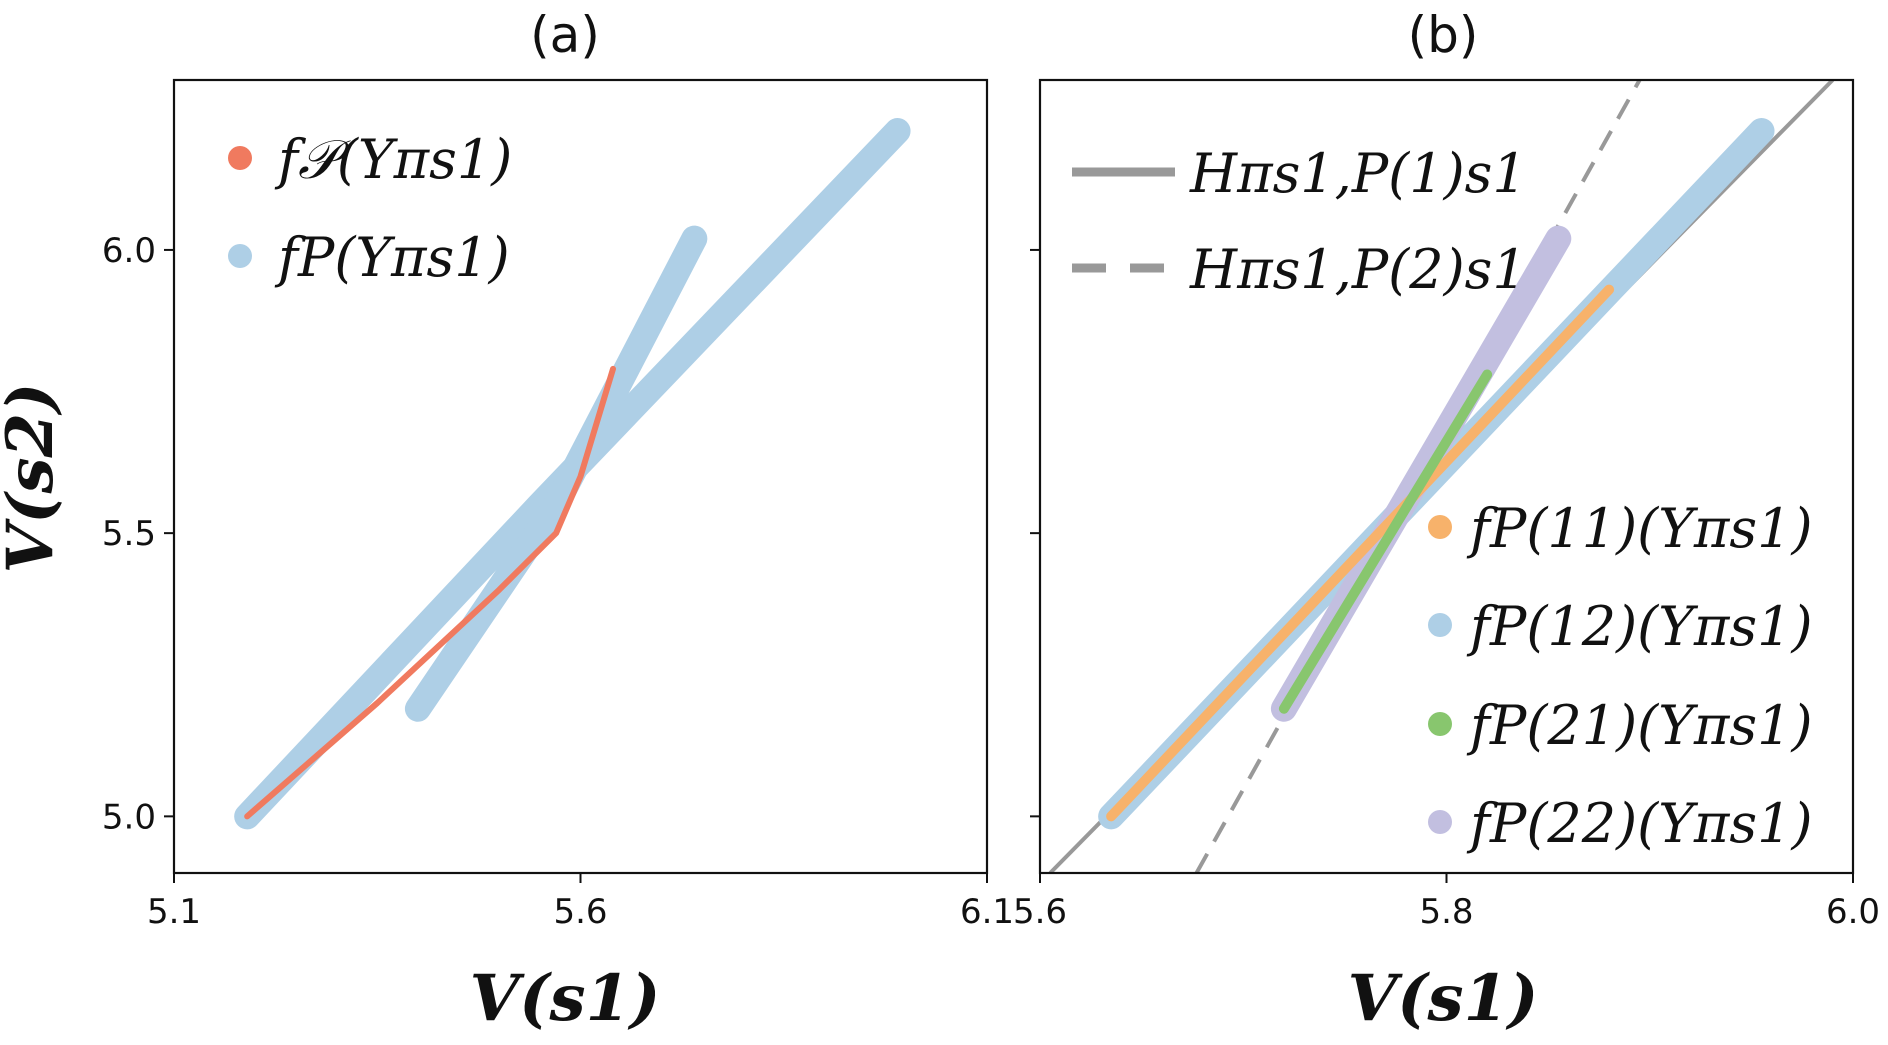 The width and height of the screenshot is (1888, 1045). What do you see at coordinates (129, 534) in the screenshot?
I see `y-tick-label: 5.5` at bounding box center [129, 534].